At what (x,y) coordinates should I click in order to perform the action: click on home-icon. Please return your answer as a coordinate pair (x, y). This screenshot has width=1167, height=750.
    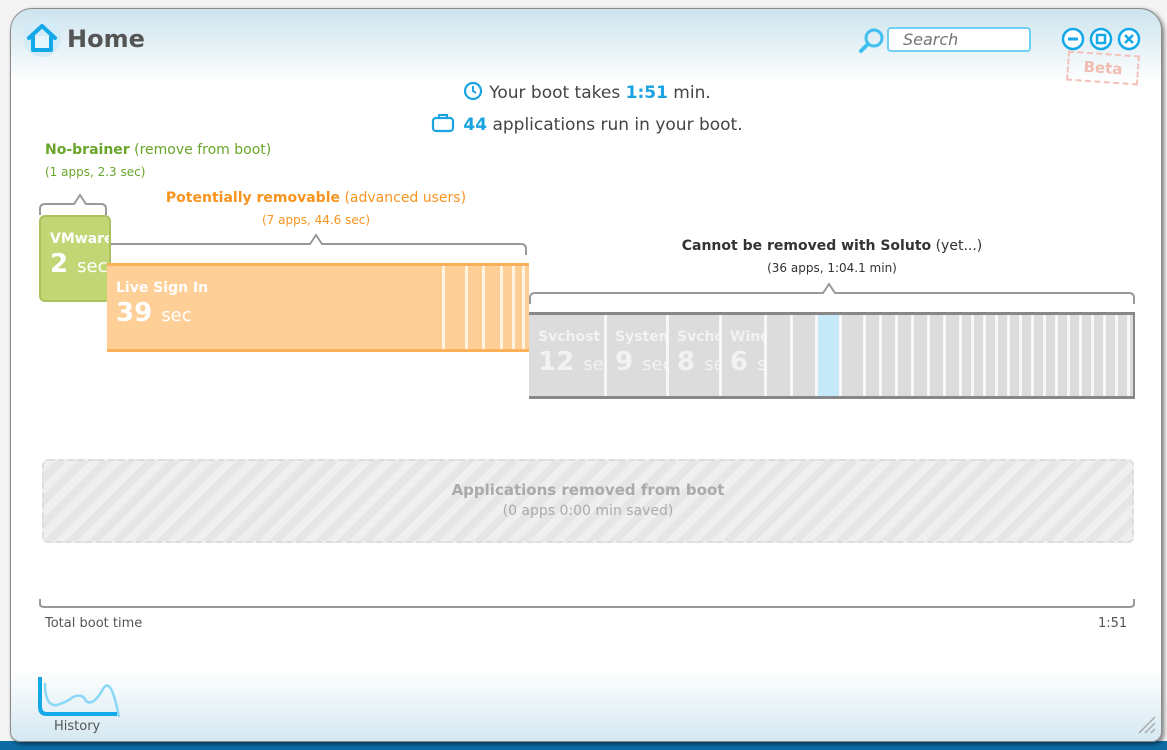
    Looking at the image, I should click on (42, 38).